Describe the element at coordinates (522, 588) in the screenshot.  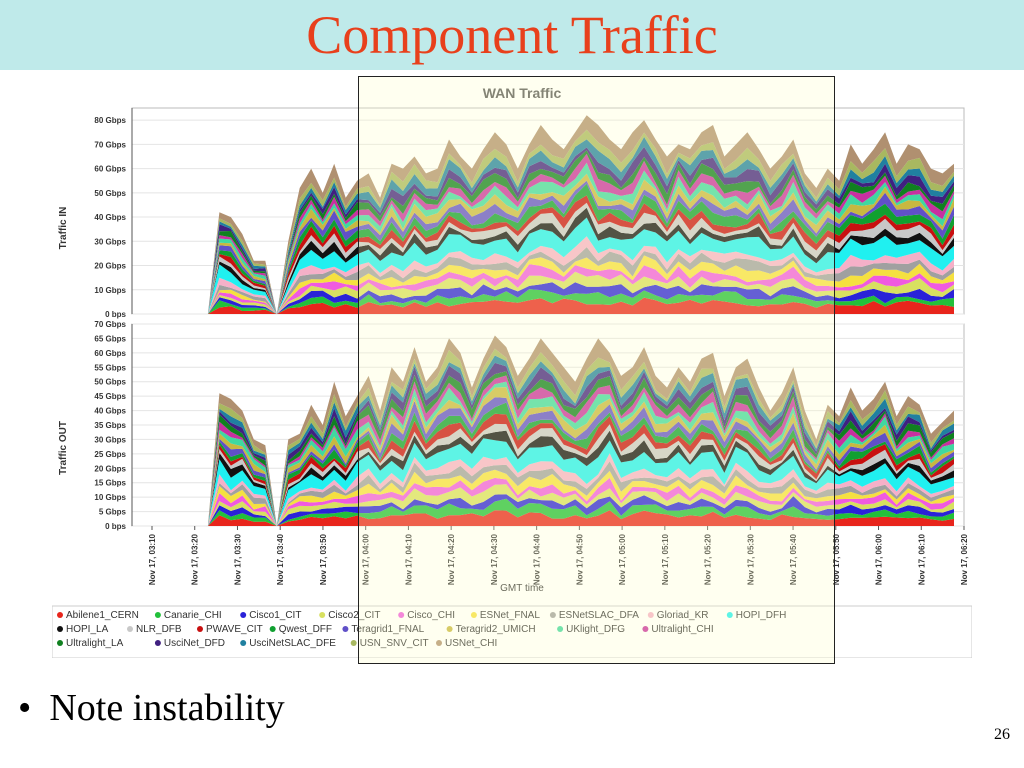
I see `x-axis-label: GMT time` at that location.